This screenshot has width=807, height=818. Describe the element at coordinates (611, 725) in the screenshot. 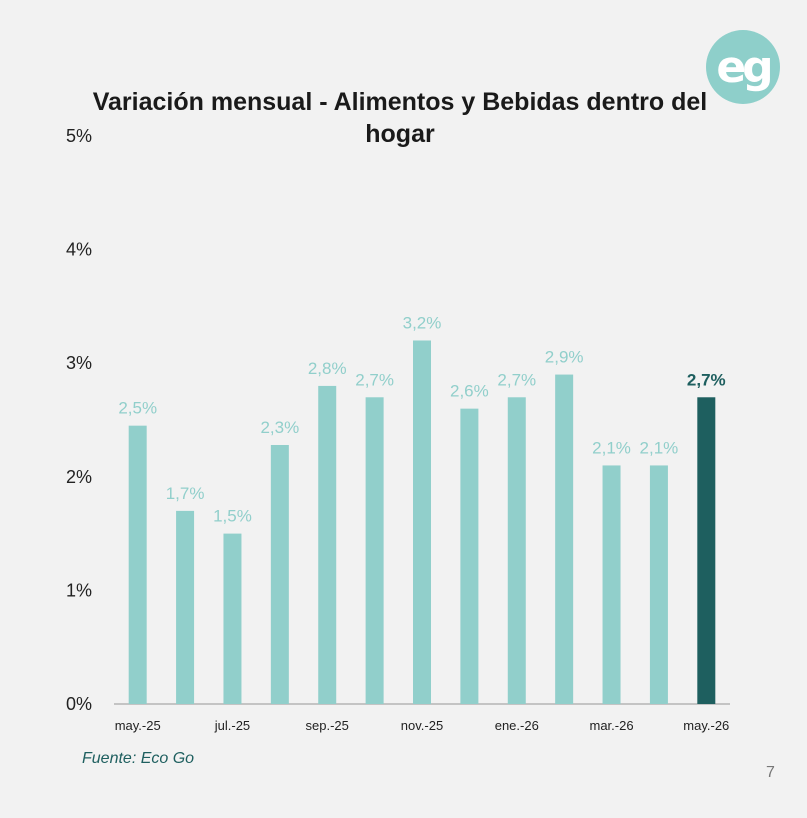

I see `x-tick-label: mar.-26` at that location.